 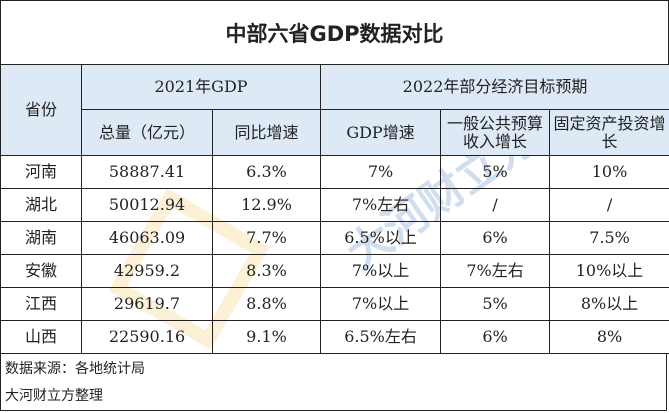 I want to click on cell-growth: 6.3%, so click(x=266, y=172).